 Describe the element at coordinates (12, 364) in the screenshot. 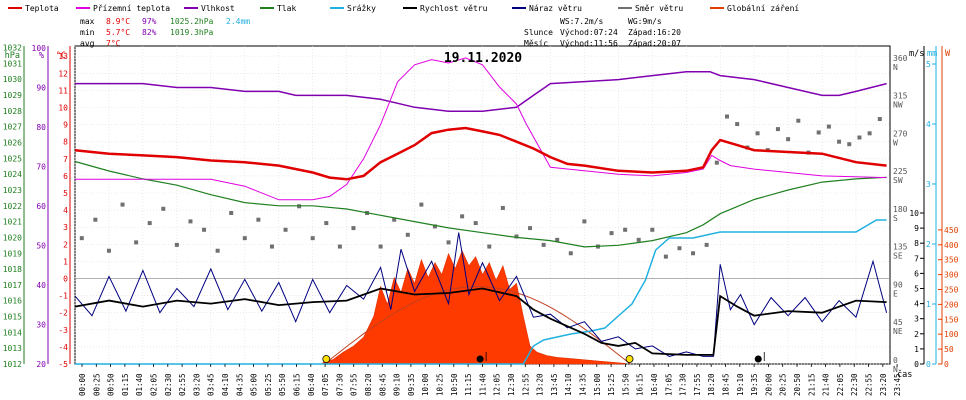

I see `axis-tick-label: 1012` at that location.